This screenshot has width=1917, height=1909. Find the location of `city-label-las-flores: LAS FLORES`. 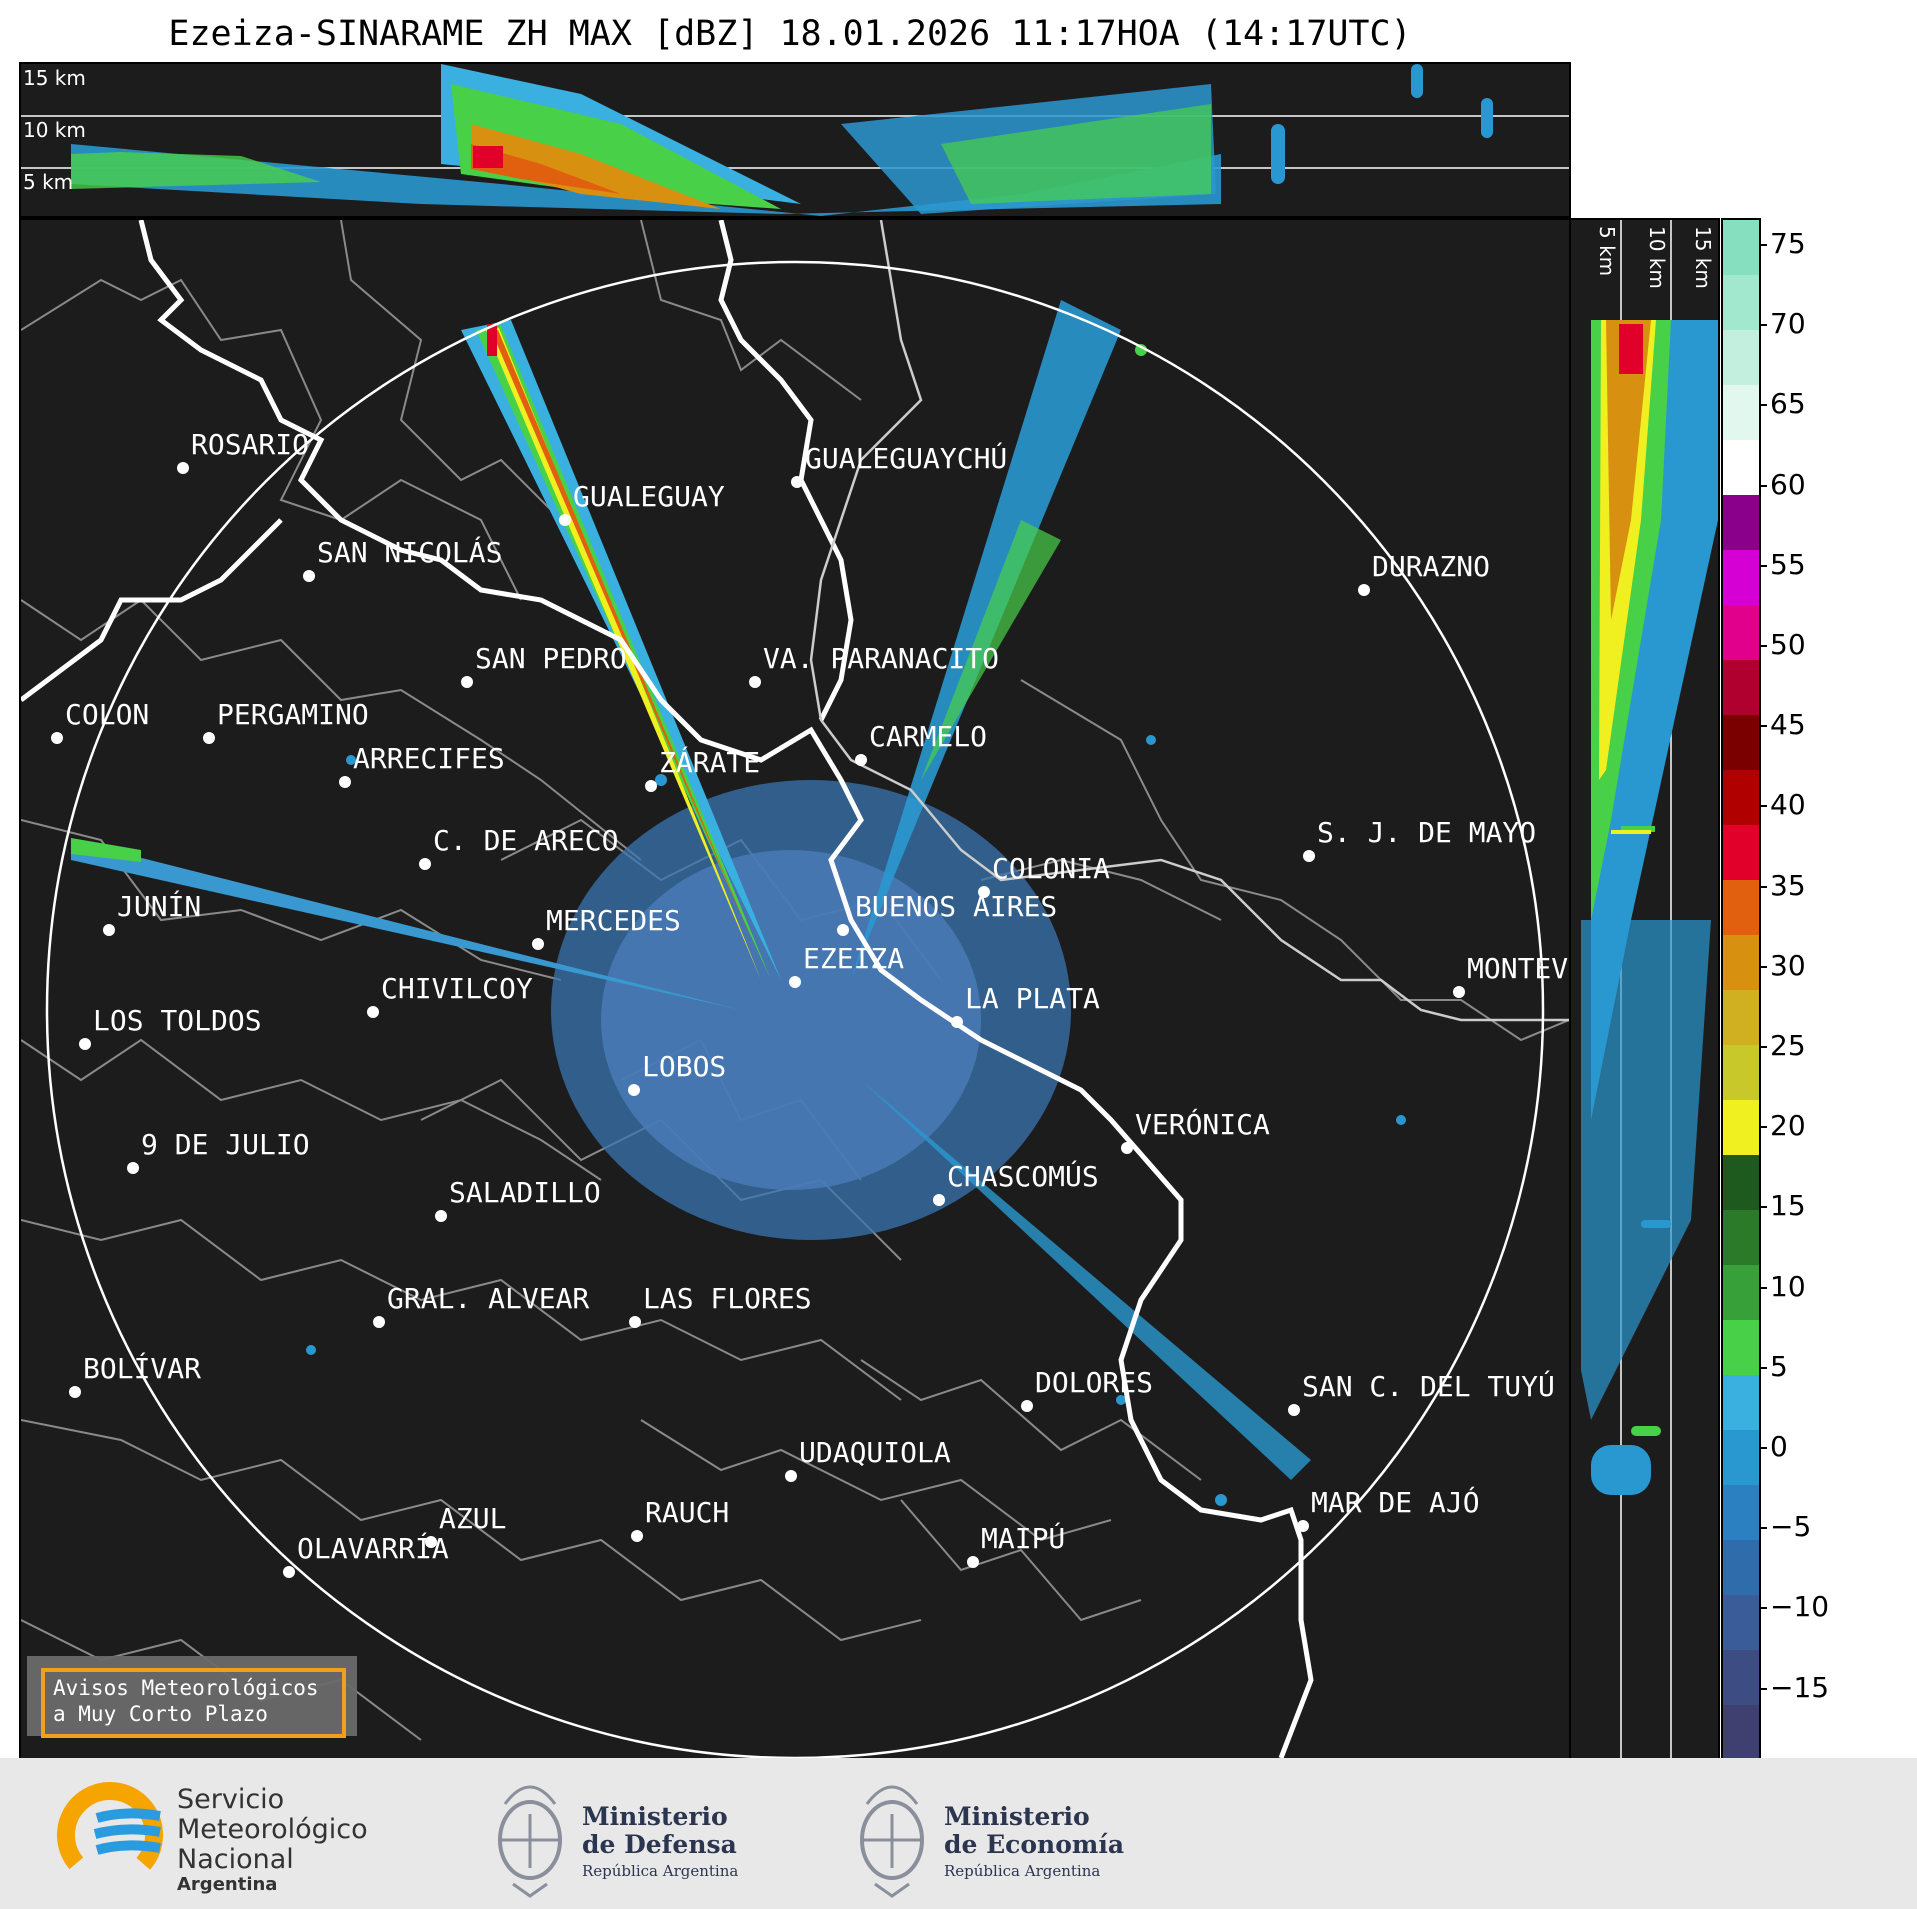

city-label-las-flores: LAS FLORES is located at coordinates (727, 1298).